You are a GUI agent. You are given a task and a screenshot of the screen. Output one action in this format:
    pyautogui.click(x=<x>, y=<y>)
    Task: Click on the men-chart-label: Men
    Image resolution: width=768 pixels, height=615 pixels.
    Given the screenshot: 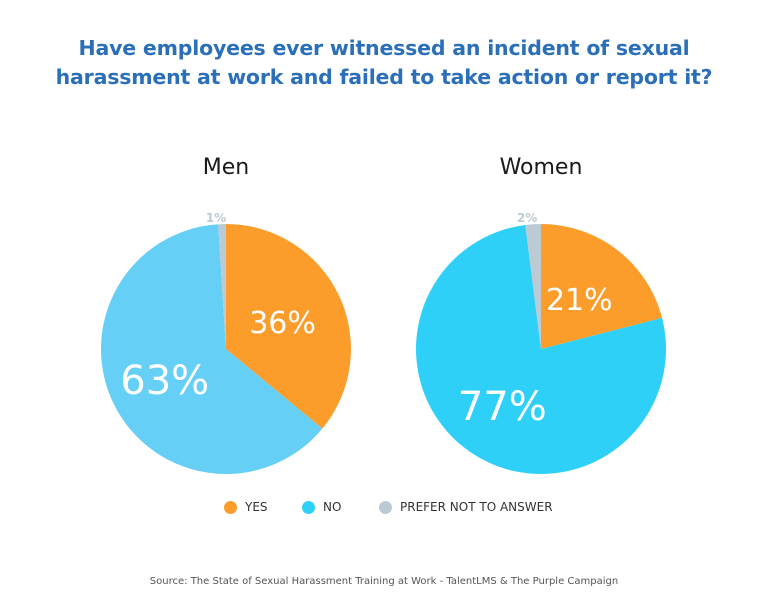 What is the action you would take?
    pyautogui.click(x=226, y=167)
    